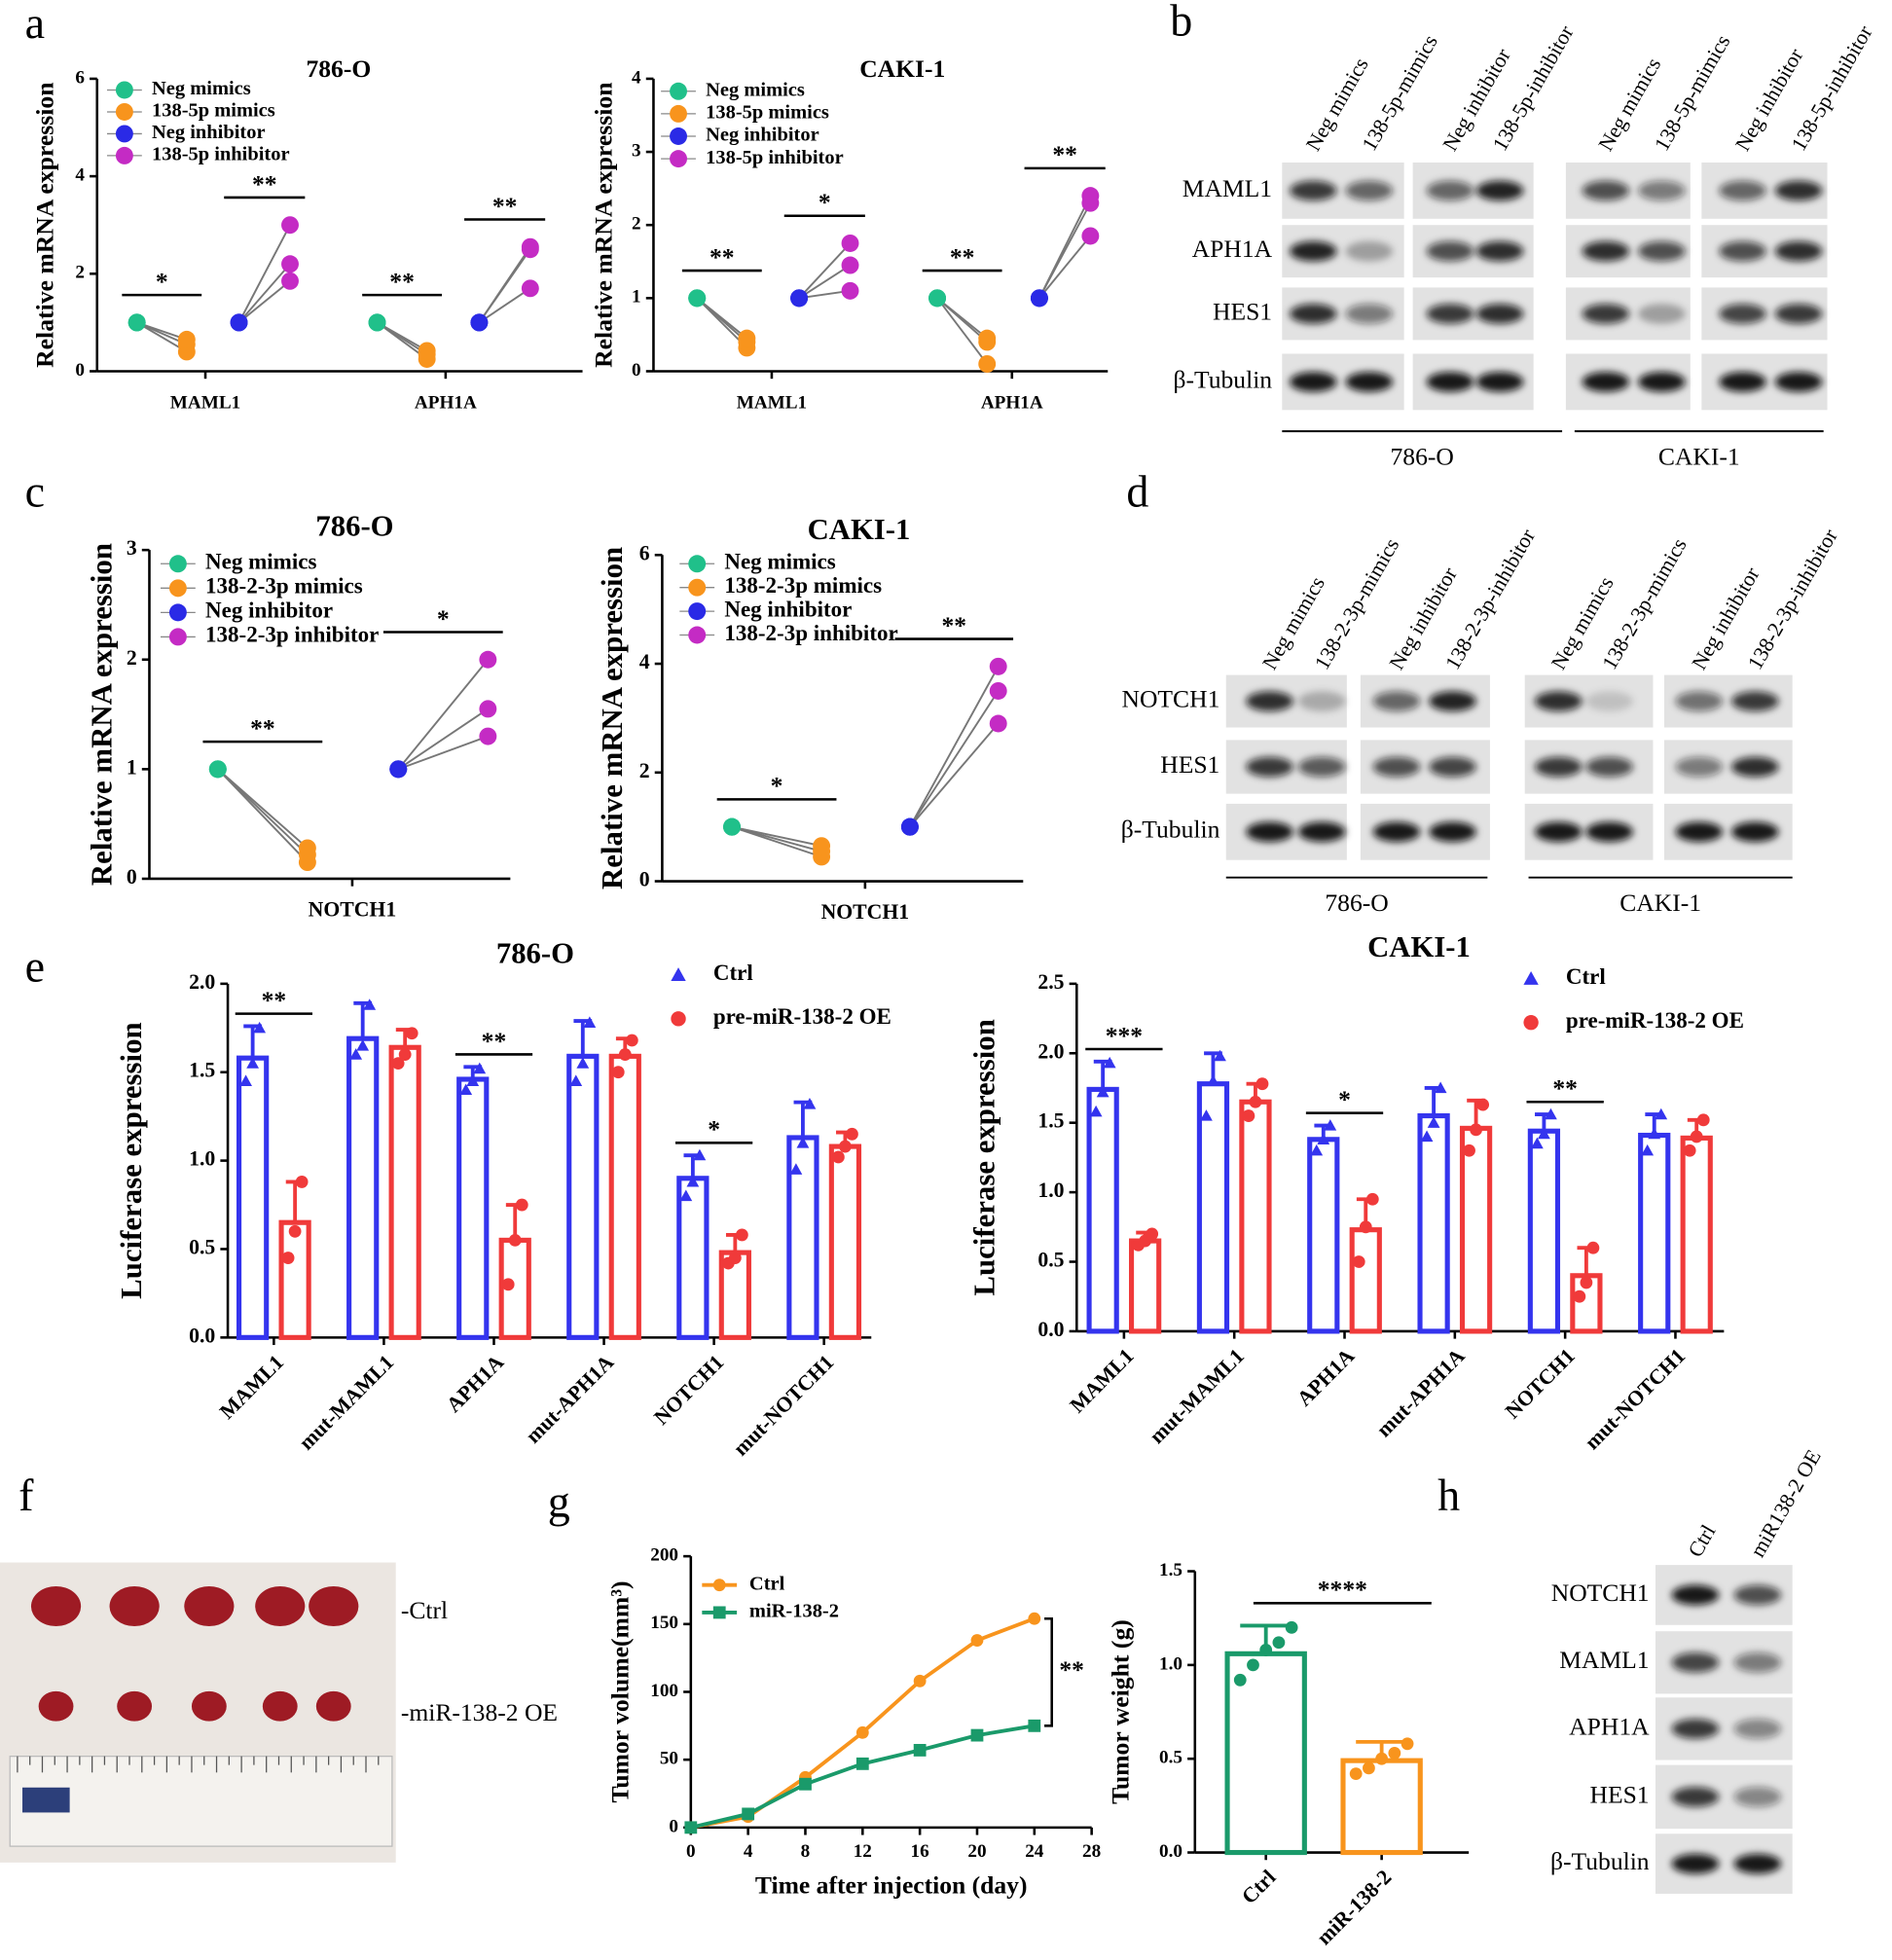 This screenshot has width=1892, height=1960. I want to click on y-axis-label: Tumor weight (g), so click(1121, 1711).